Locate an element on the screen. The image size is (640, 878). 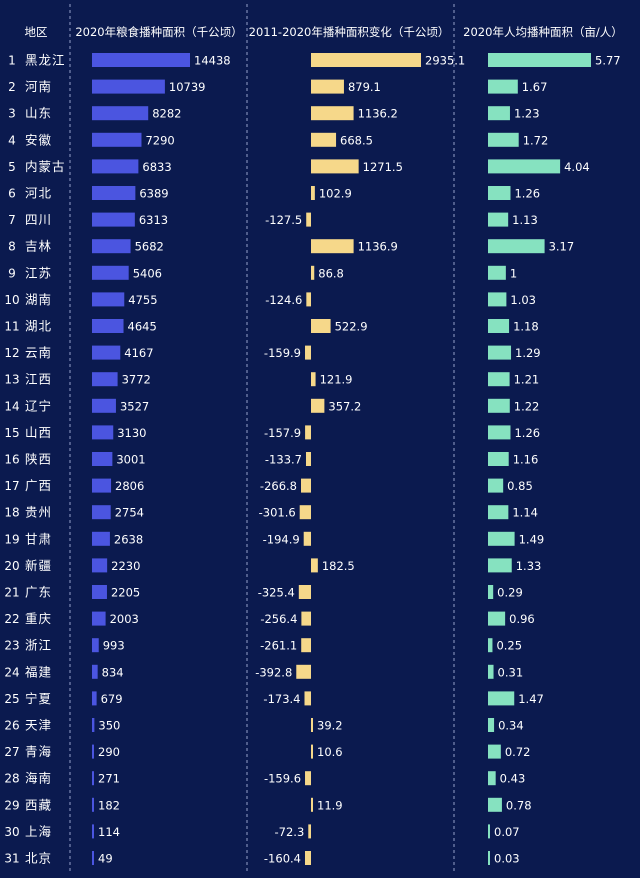
rank-number: 25 is located at coordinates (11, 699).